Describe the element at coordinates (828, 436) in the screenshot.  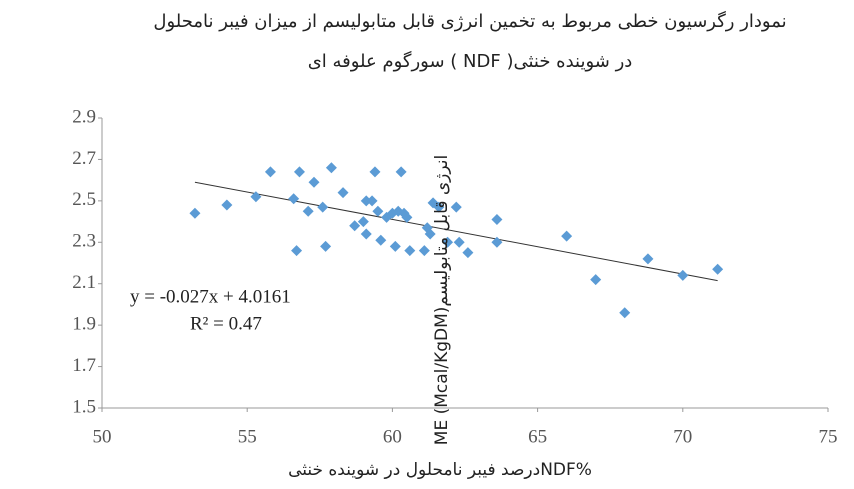
I see `x-tick-label: 75` at that location.